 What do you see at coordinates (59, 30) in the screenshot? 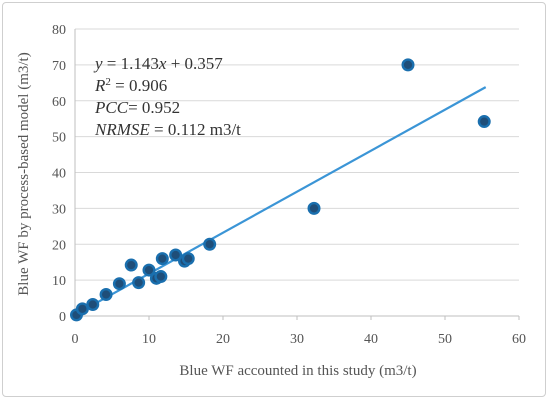
I see `y-tick-80: 80` at bounding box center [59, 30].